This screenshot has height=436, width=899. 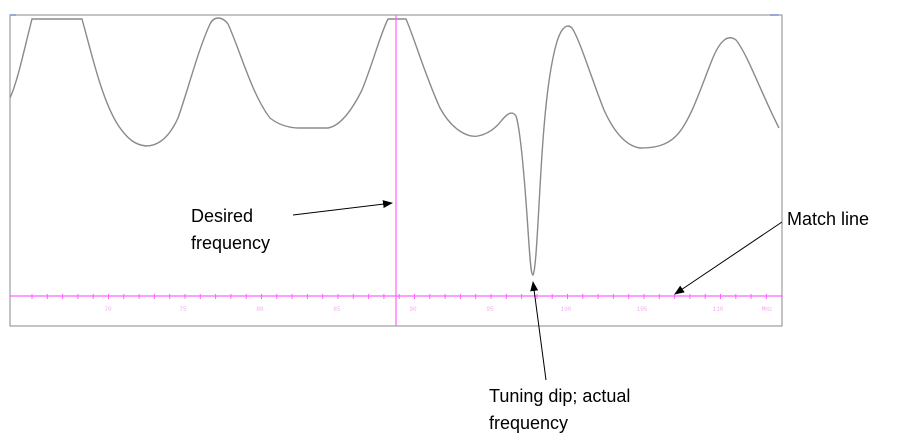 What do you see at coordinates (407, 296) in the screenshot?
I see `axis-minor-ticks` at bounding box center [407, 296].